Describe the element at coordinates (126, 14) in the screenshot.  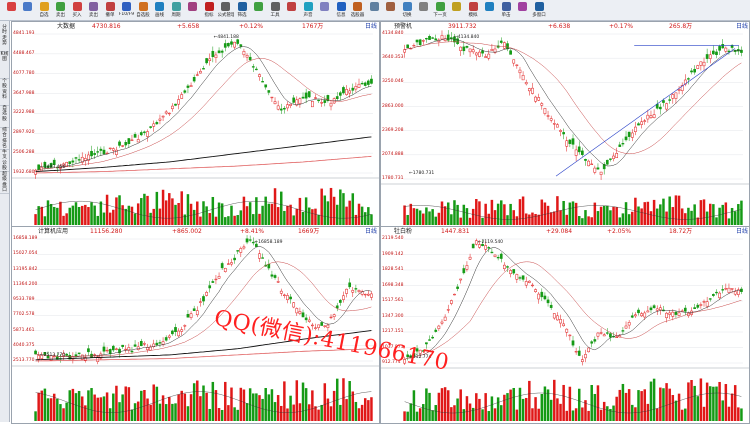
I see `toolbar-button-label: F10/F9` at that location.